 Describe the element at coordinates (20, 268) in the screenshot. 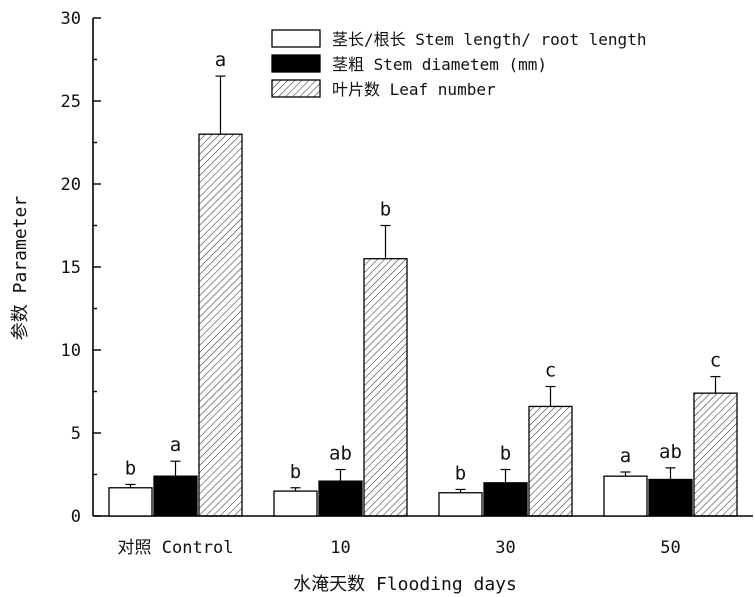

I see `y-axis-title: 参数 Parameter` at that location.